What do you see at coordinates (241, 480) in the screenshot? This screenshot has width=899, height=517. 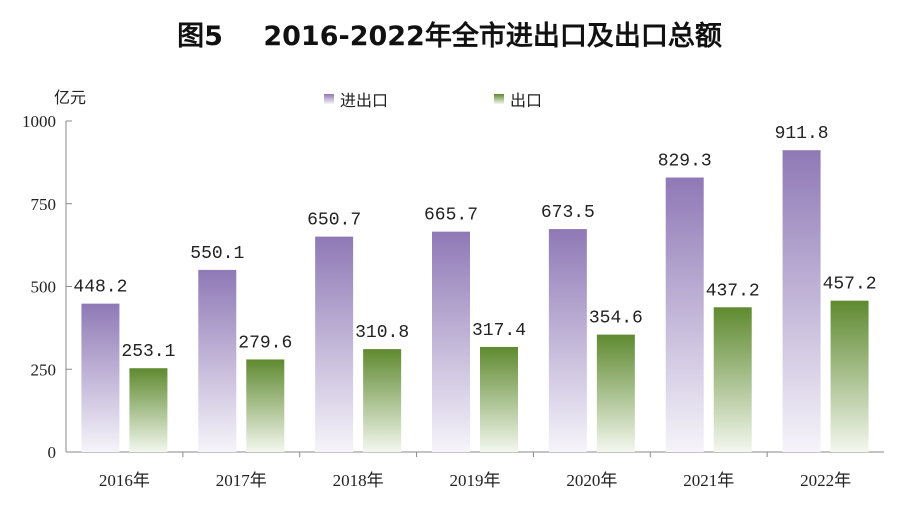 I see `x-tick-label: 2017年` at bounding box center [241, 480].